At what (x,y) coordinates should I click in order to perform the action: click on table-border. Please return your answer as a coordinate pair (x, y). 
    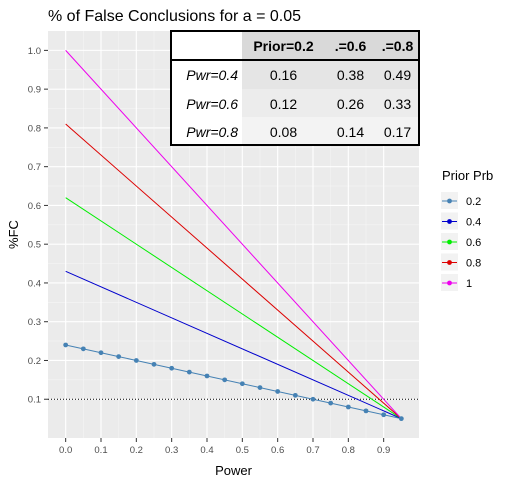
    Looking at the image, I should click on (295, 88).